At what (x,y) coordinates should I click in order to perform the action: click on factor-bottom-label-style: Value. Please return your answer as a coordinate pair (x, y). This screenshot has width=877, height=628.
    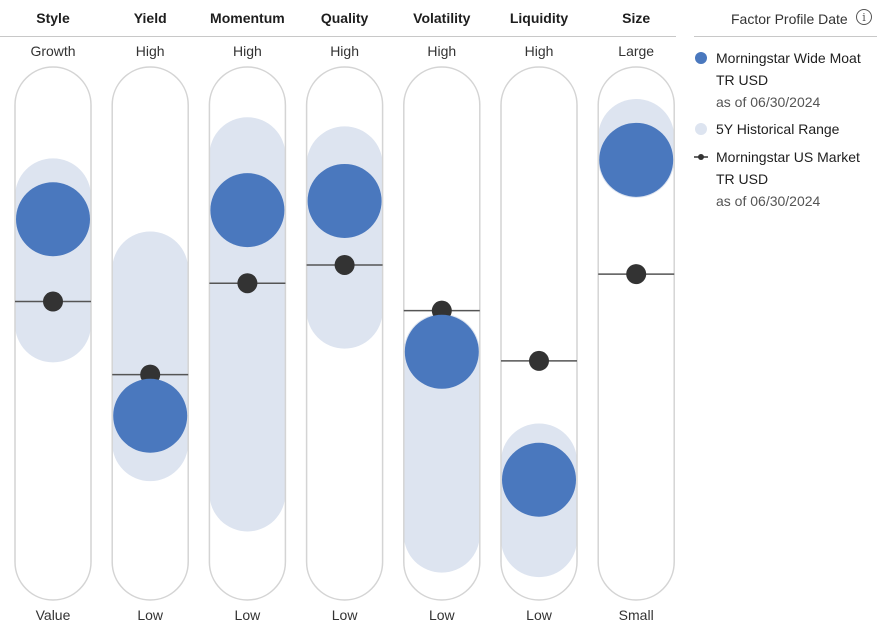
    Looking at the image, I should click on (53, 615).